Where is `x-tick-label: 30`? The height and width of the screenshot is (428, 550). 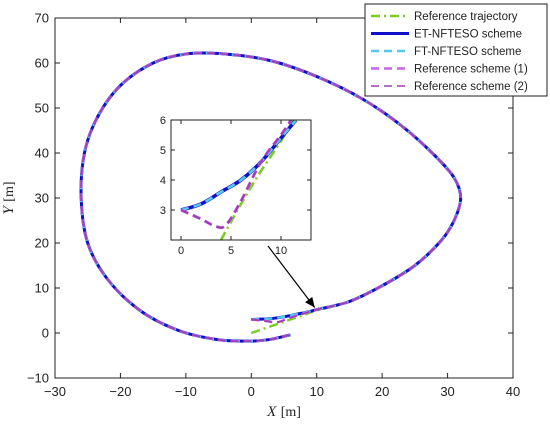 x-tick-label: 30 is located at coordinates (447, 391).